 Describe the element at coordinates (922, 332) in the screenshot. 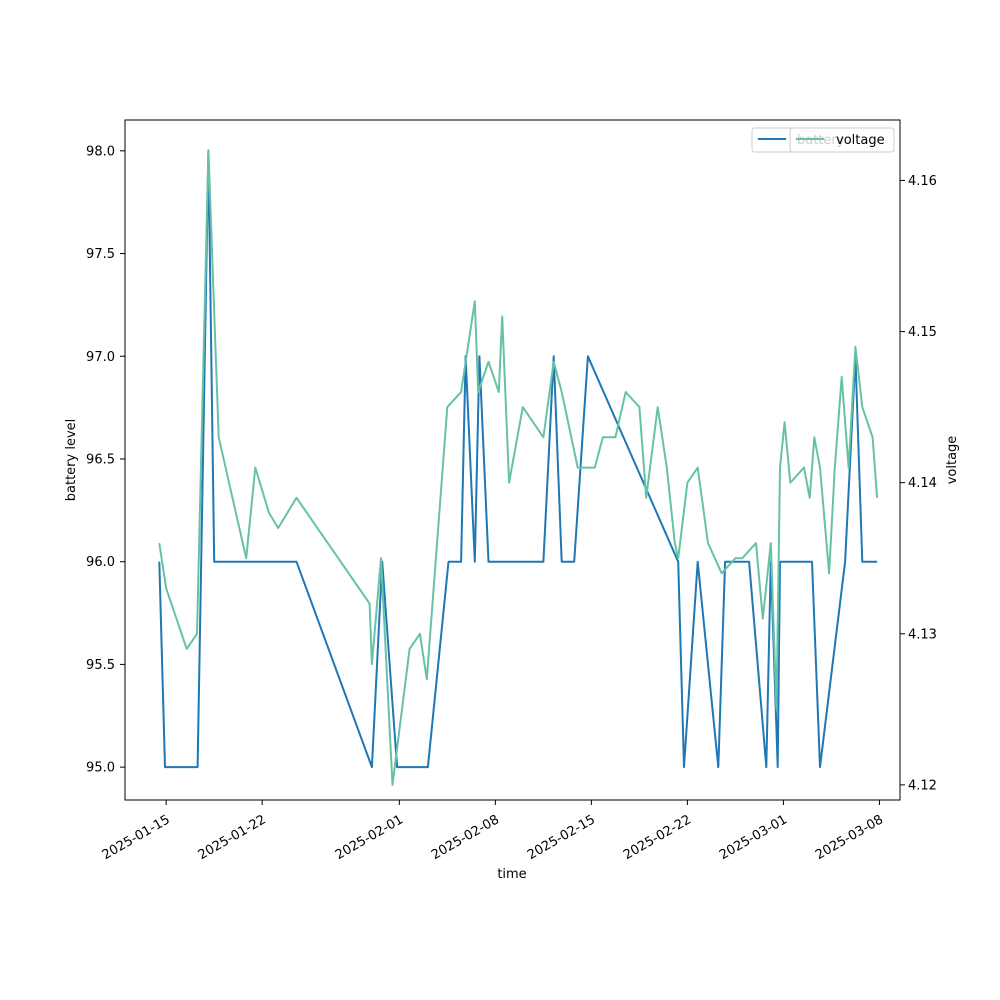

I see `y-right-tick-label: 4.15` at that location.